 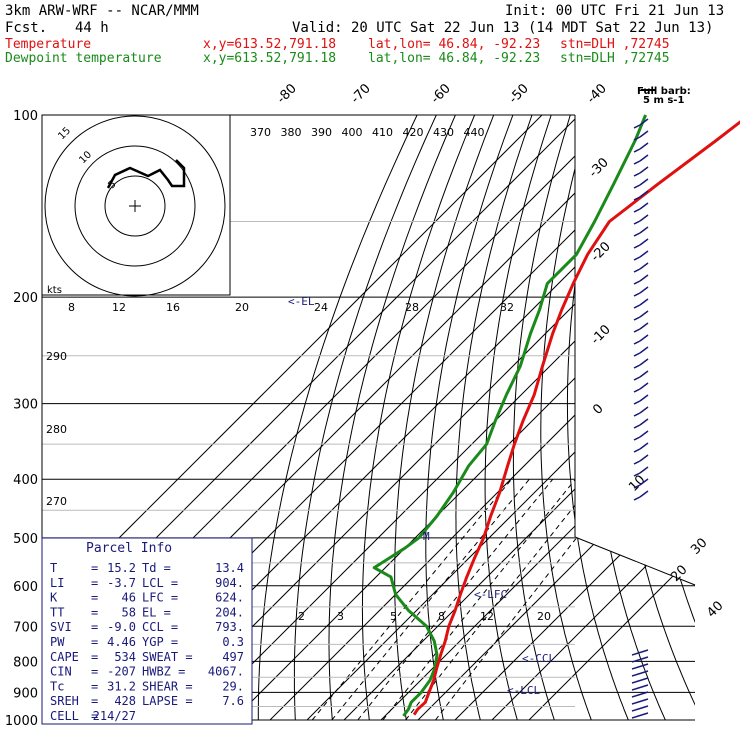 I want to click on parcel-row: T 15.2 Td = 13.4 =, so click(x=147, y=568).